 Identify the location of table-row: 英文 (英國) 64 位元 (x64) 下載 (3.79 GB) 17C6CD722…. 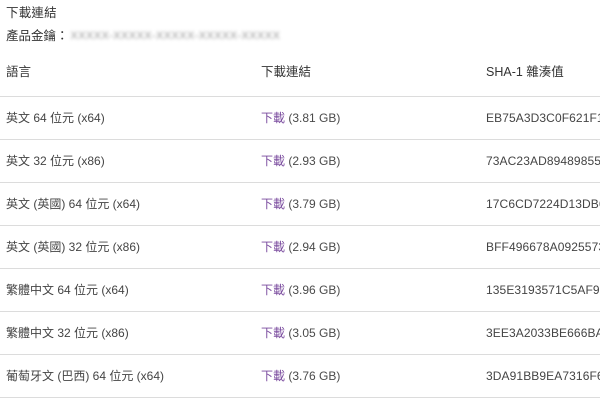
(300, 204).